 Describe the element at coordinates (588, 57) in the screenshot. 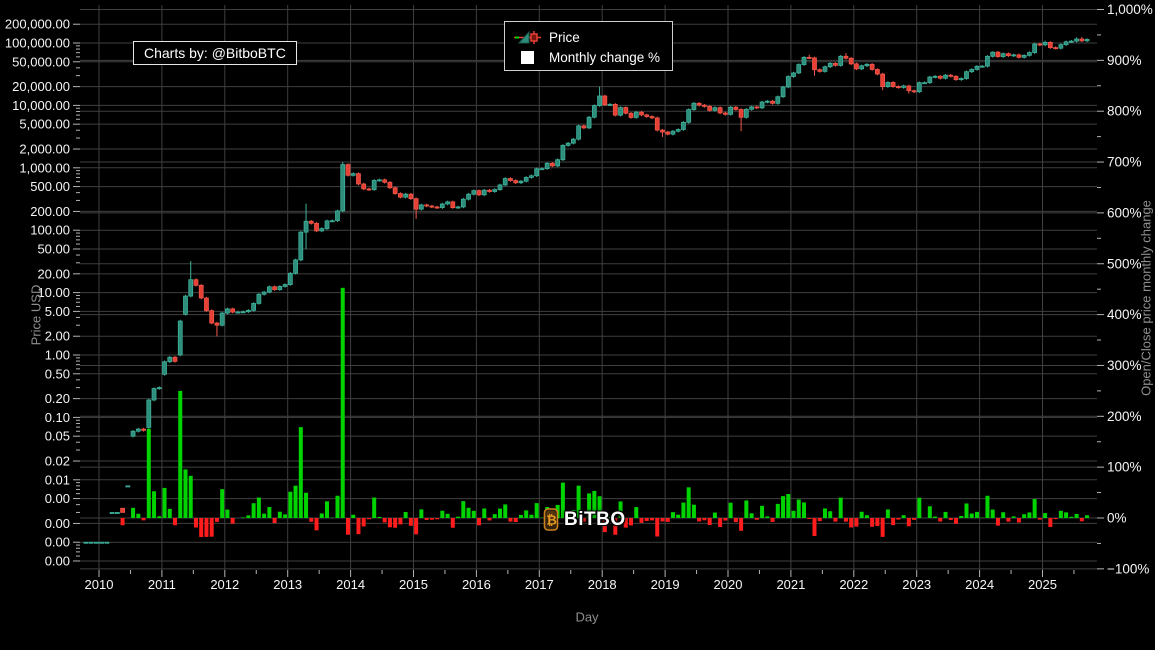

I see `legend-item-monthly-change: Monthly change %` at that location.